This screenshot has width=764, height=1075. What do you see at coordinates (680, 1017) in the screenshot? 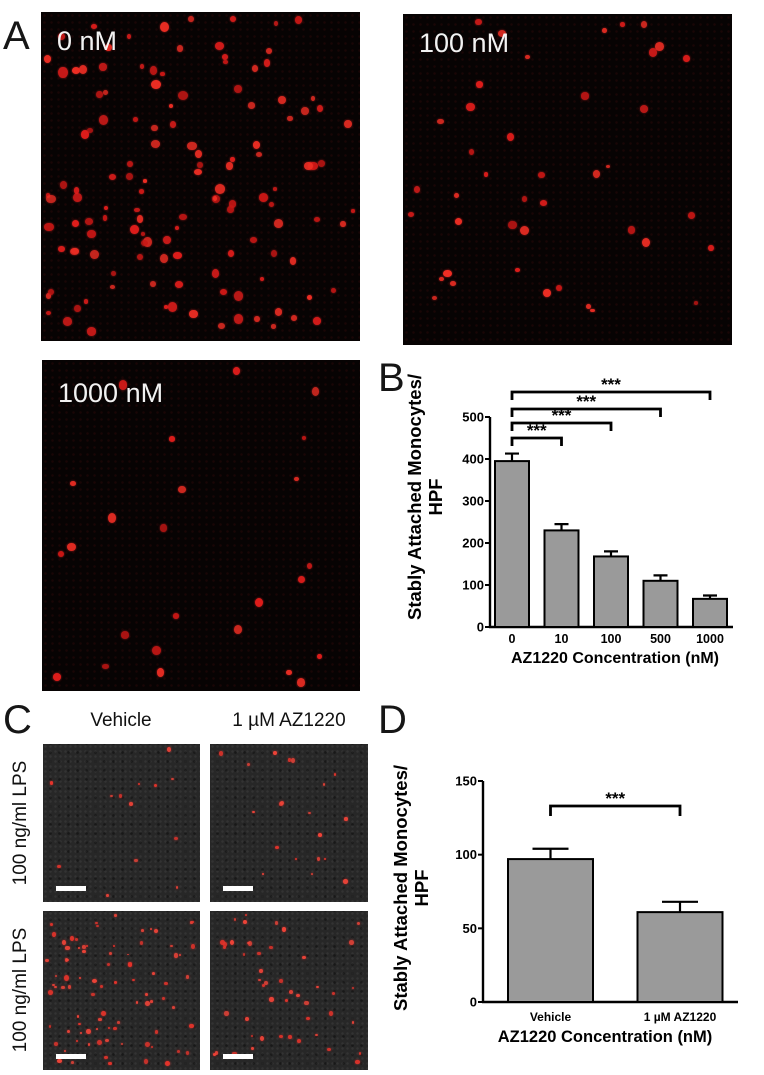
I see `x-category-label: 1 µM AZ1220` at bounding box center [680, 1017].